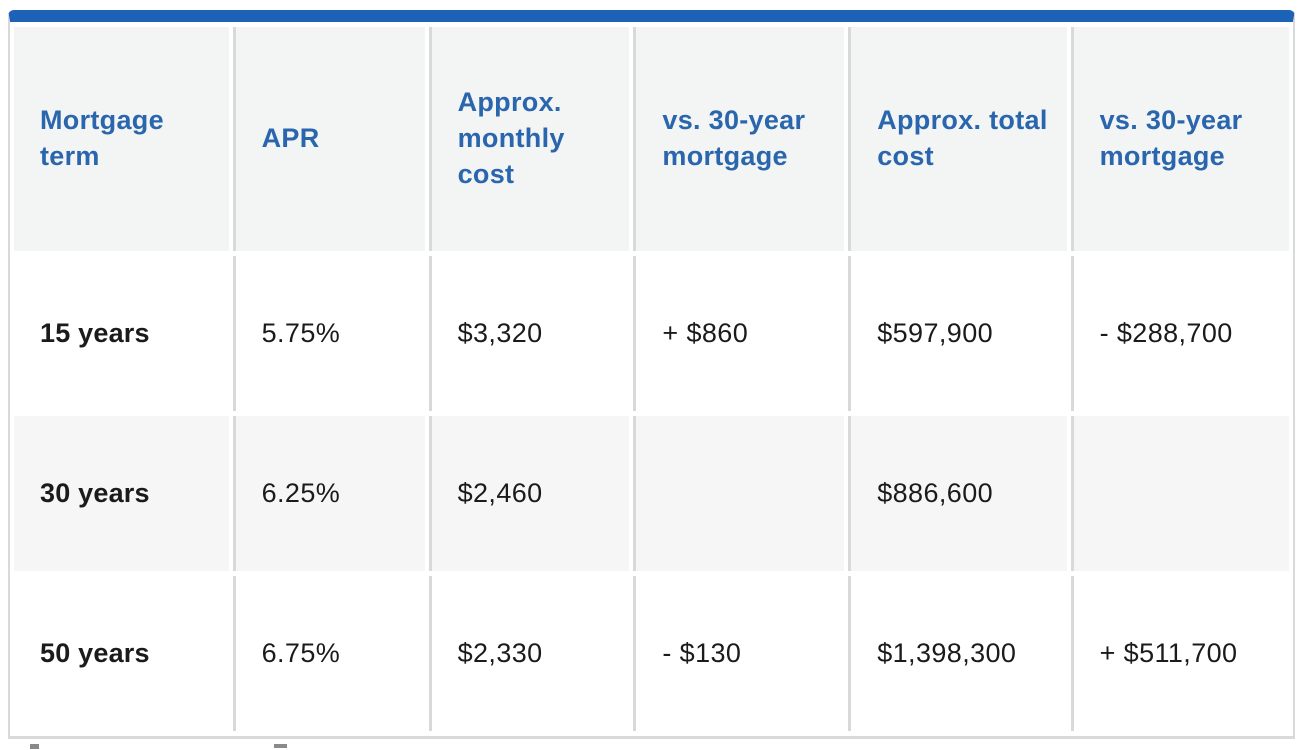  Describe the element at coordinates (739, 139) in the screenshot. I see `header-cell-vs-30-year-monthly: vs. 30-year mortgage` at that location.